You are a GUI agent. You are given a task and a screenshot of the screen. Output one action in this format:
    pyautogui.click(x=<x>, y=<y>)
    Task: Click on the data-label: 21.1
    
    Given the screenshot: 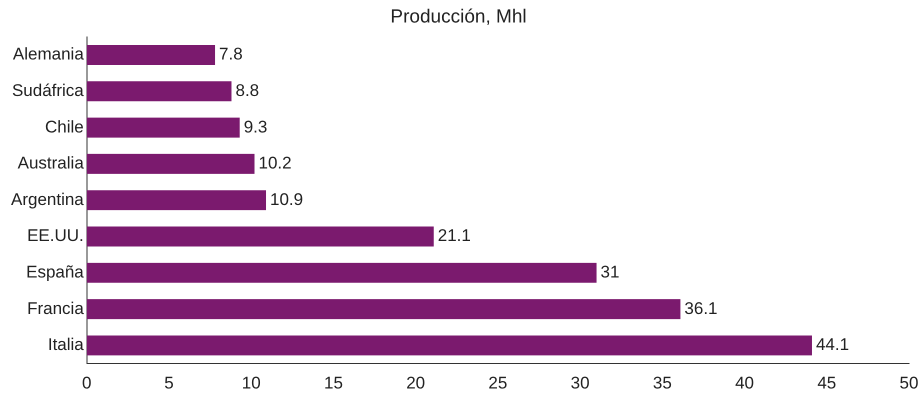 What is the action you would take?
    pyautogui.click(x=454, y=236)
    